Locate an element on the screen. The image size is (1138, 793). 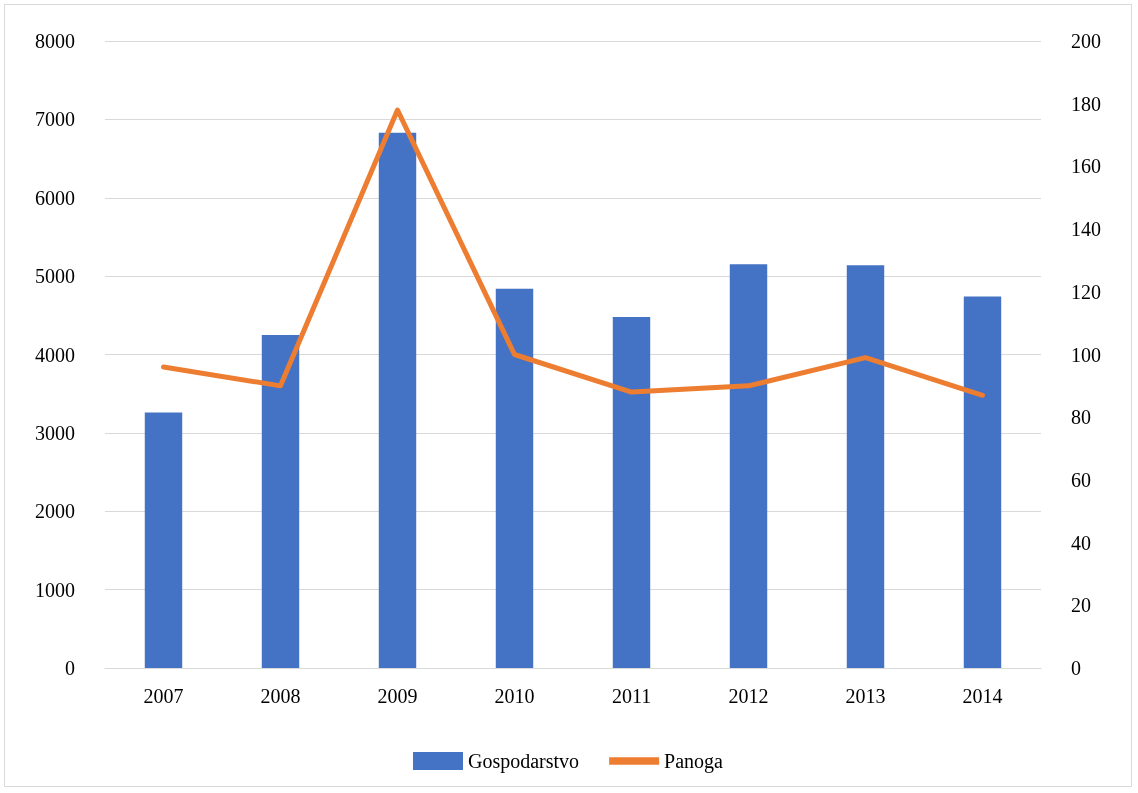
x-tick-label: 2012 is located at coordinates (748, 696).